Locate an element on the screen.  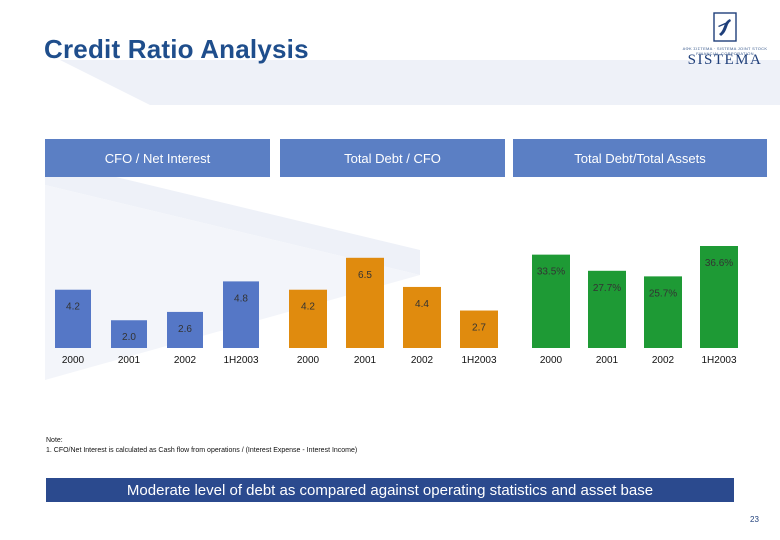
logo-emblem-icon is located at coordinates (725, 27).